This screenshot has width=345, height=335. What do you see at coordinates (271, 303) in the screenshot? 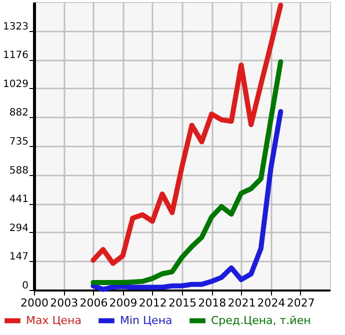
I see `x-tick-label: 2024` at bounding box center [271, 303].